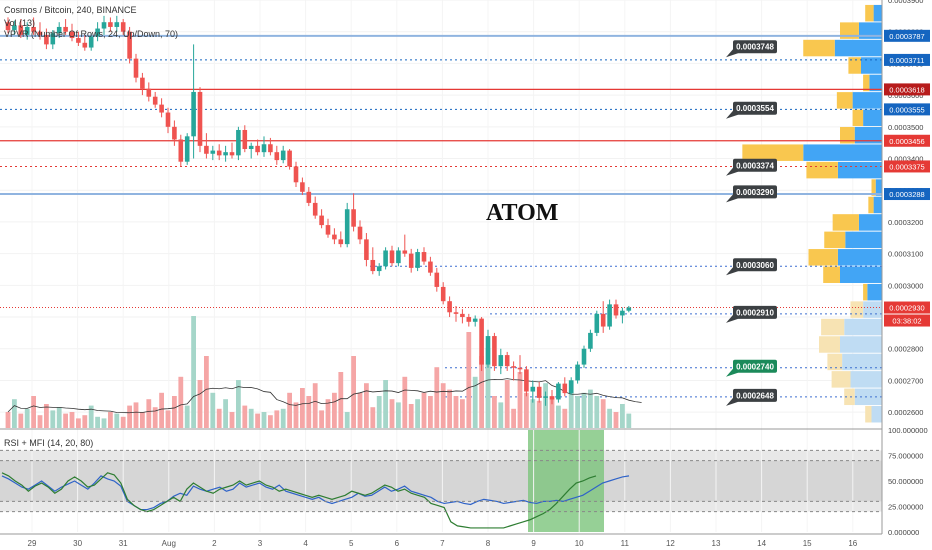 The height and width of the screenshot is (550, 932). I want to click on axis-badge-label: 0.0003618, so click(906, 89).